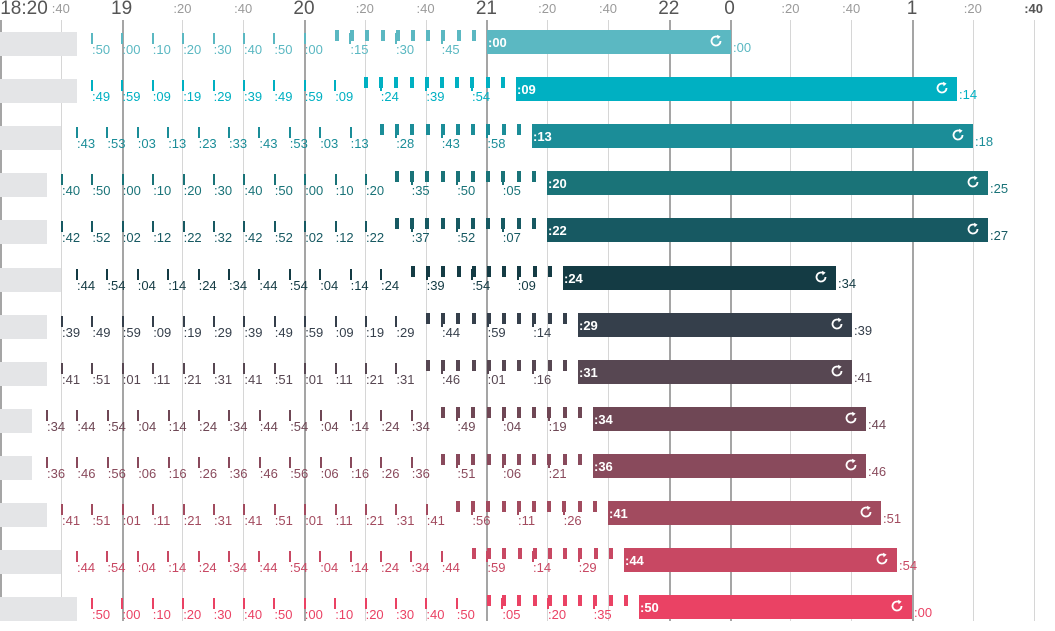 This screenshot has height=631, width=1055. What do you see at coordinates (892, 518) in the screenshot?
I see `bar-end-label: :51` at bounding box center [892, 518].